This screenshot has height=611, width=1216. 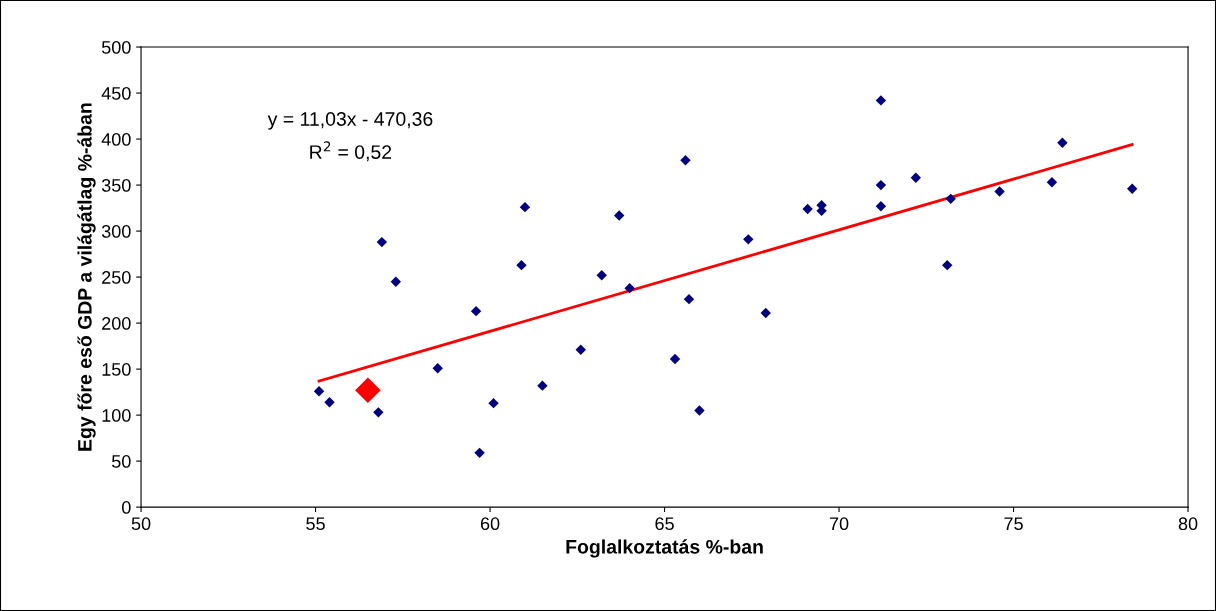 What do you see at coordinates (315, 524) in the screenshot?
I see `x-tick-label: 55` at bounding box center [315, 524].